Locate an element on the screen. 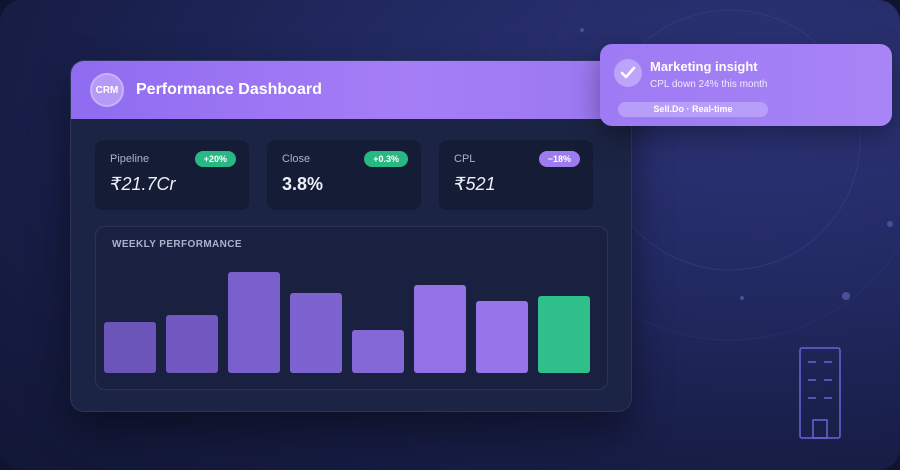 The width and height of the screenshot is (900, 470). check-icon is located at coordinates (628, 73).